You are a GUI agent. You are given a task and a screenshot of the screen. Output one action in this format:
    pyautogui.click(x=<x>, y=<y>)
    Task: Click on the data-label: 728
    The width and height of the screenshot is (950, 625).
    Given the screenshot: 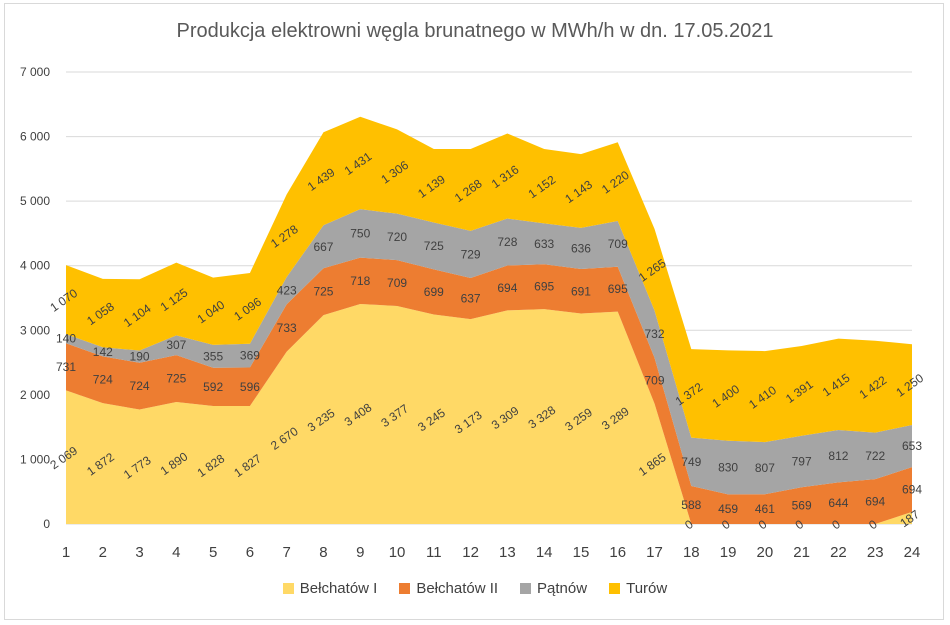 What is the action you would take?
    pyautogui.click(x=507, y=242)
    